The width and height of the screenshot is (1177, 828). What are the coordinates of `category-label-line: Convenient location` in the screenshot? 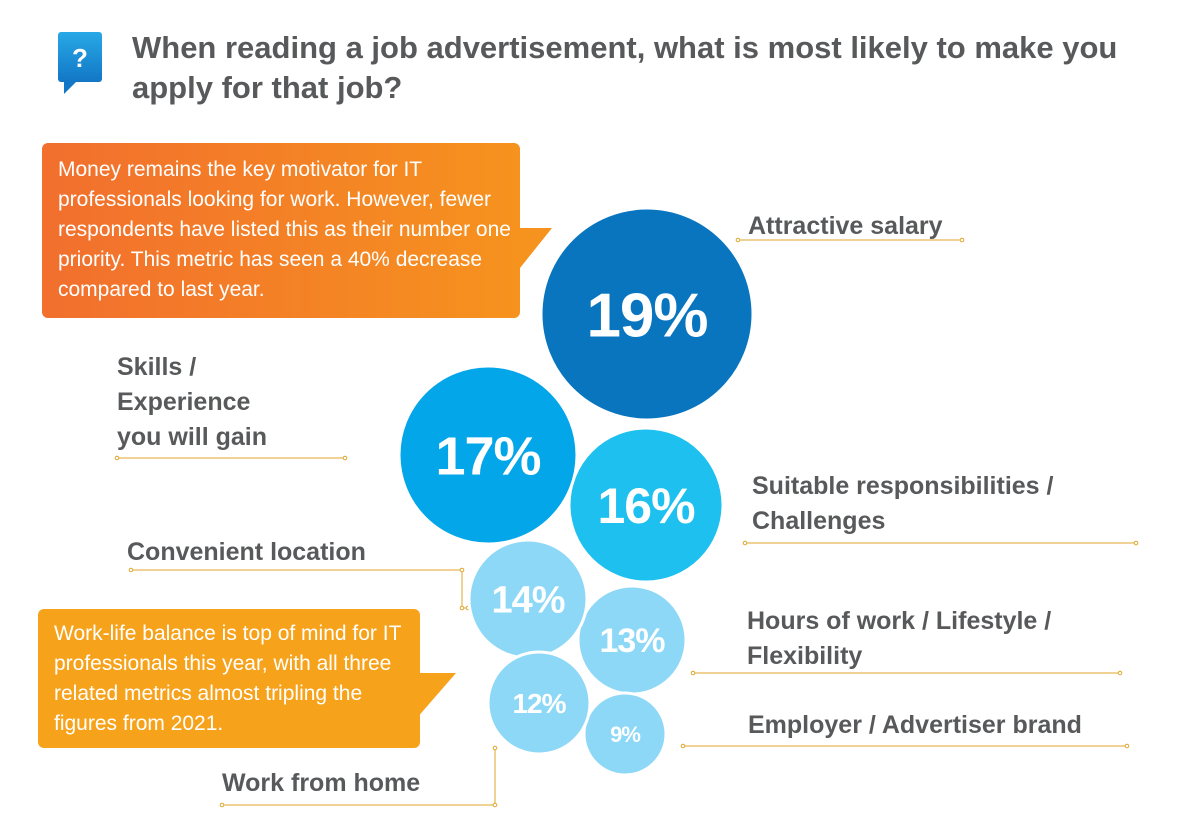 It's located at (246, 552).